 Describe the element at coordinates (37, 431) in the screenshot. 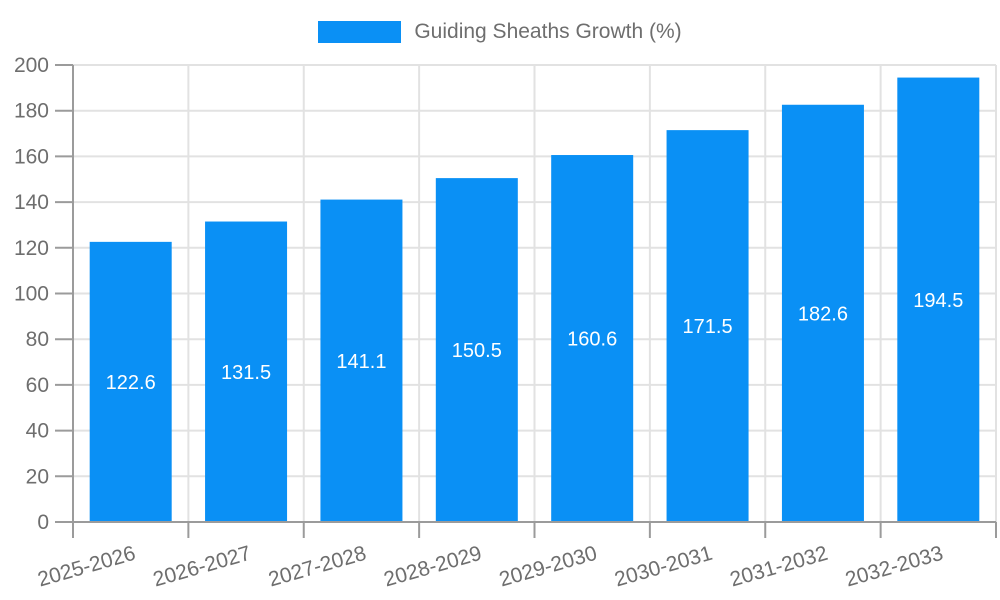

I see `y-tick-label: 40` at that location.